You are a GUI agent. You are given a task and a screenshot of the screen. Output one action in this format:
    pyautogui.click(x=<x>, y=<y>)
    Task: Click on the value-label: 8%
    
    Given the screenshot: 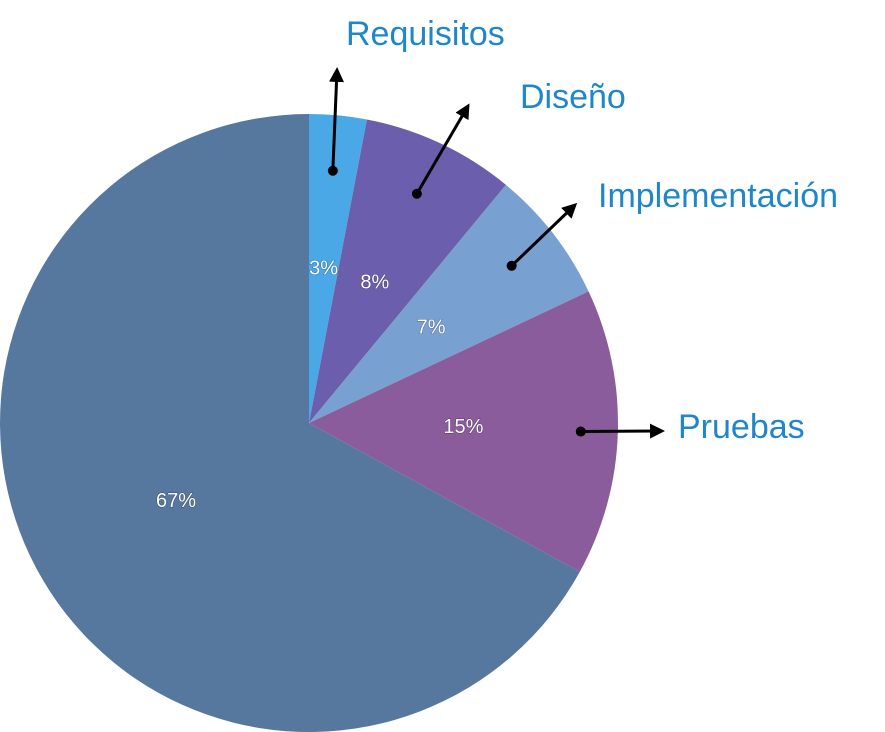 What is the action you would take?
    pyautogui.click(x=374, y=282)
    